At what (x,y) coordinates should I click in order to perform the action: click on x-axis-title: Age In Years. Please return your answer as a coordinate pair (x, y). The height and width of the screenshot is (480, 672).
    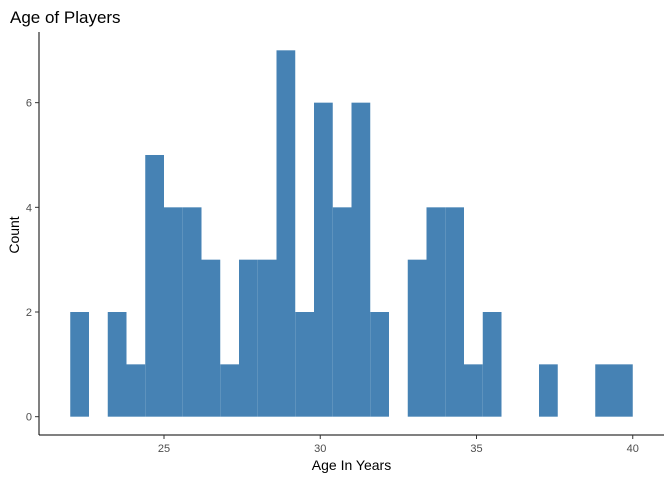
    Looking at the image, I should click on (351, 465).